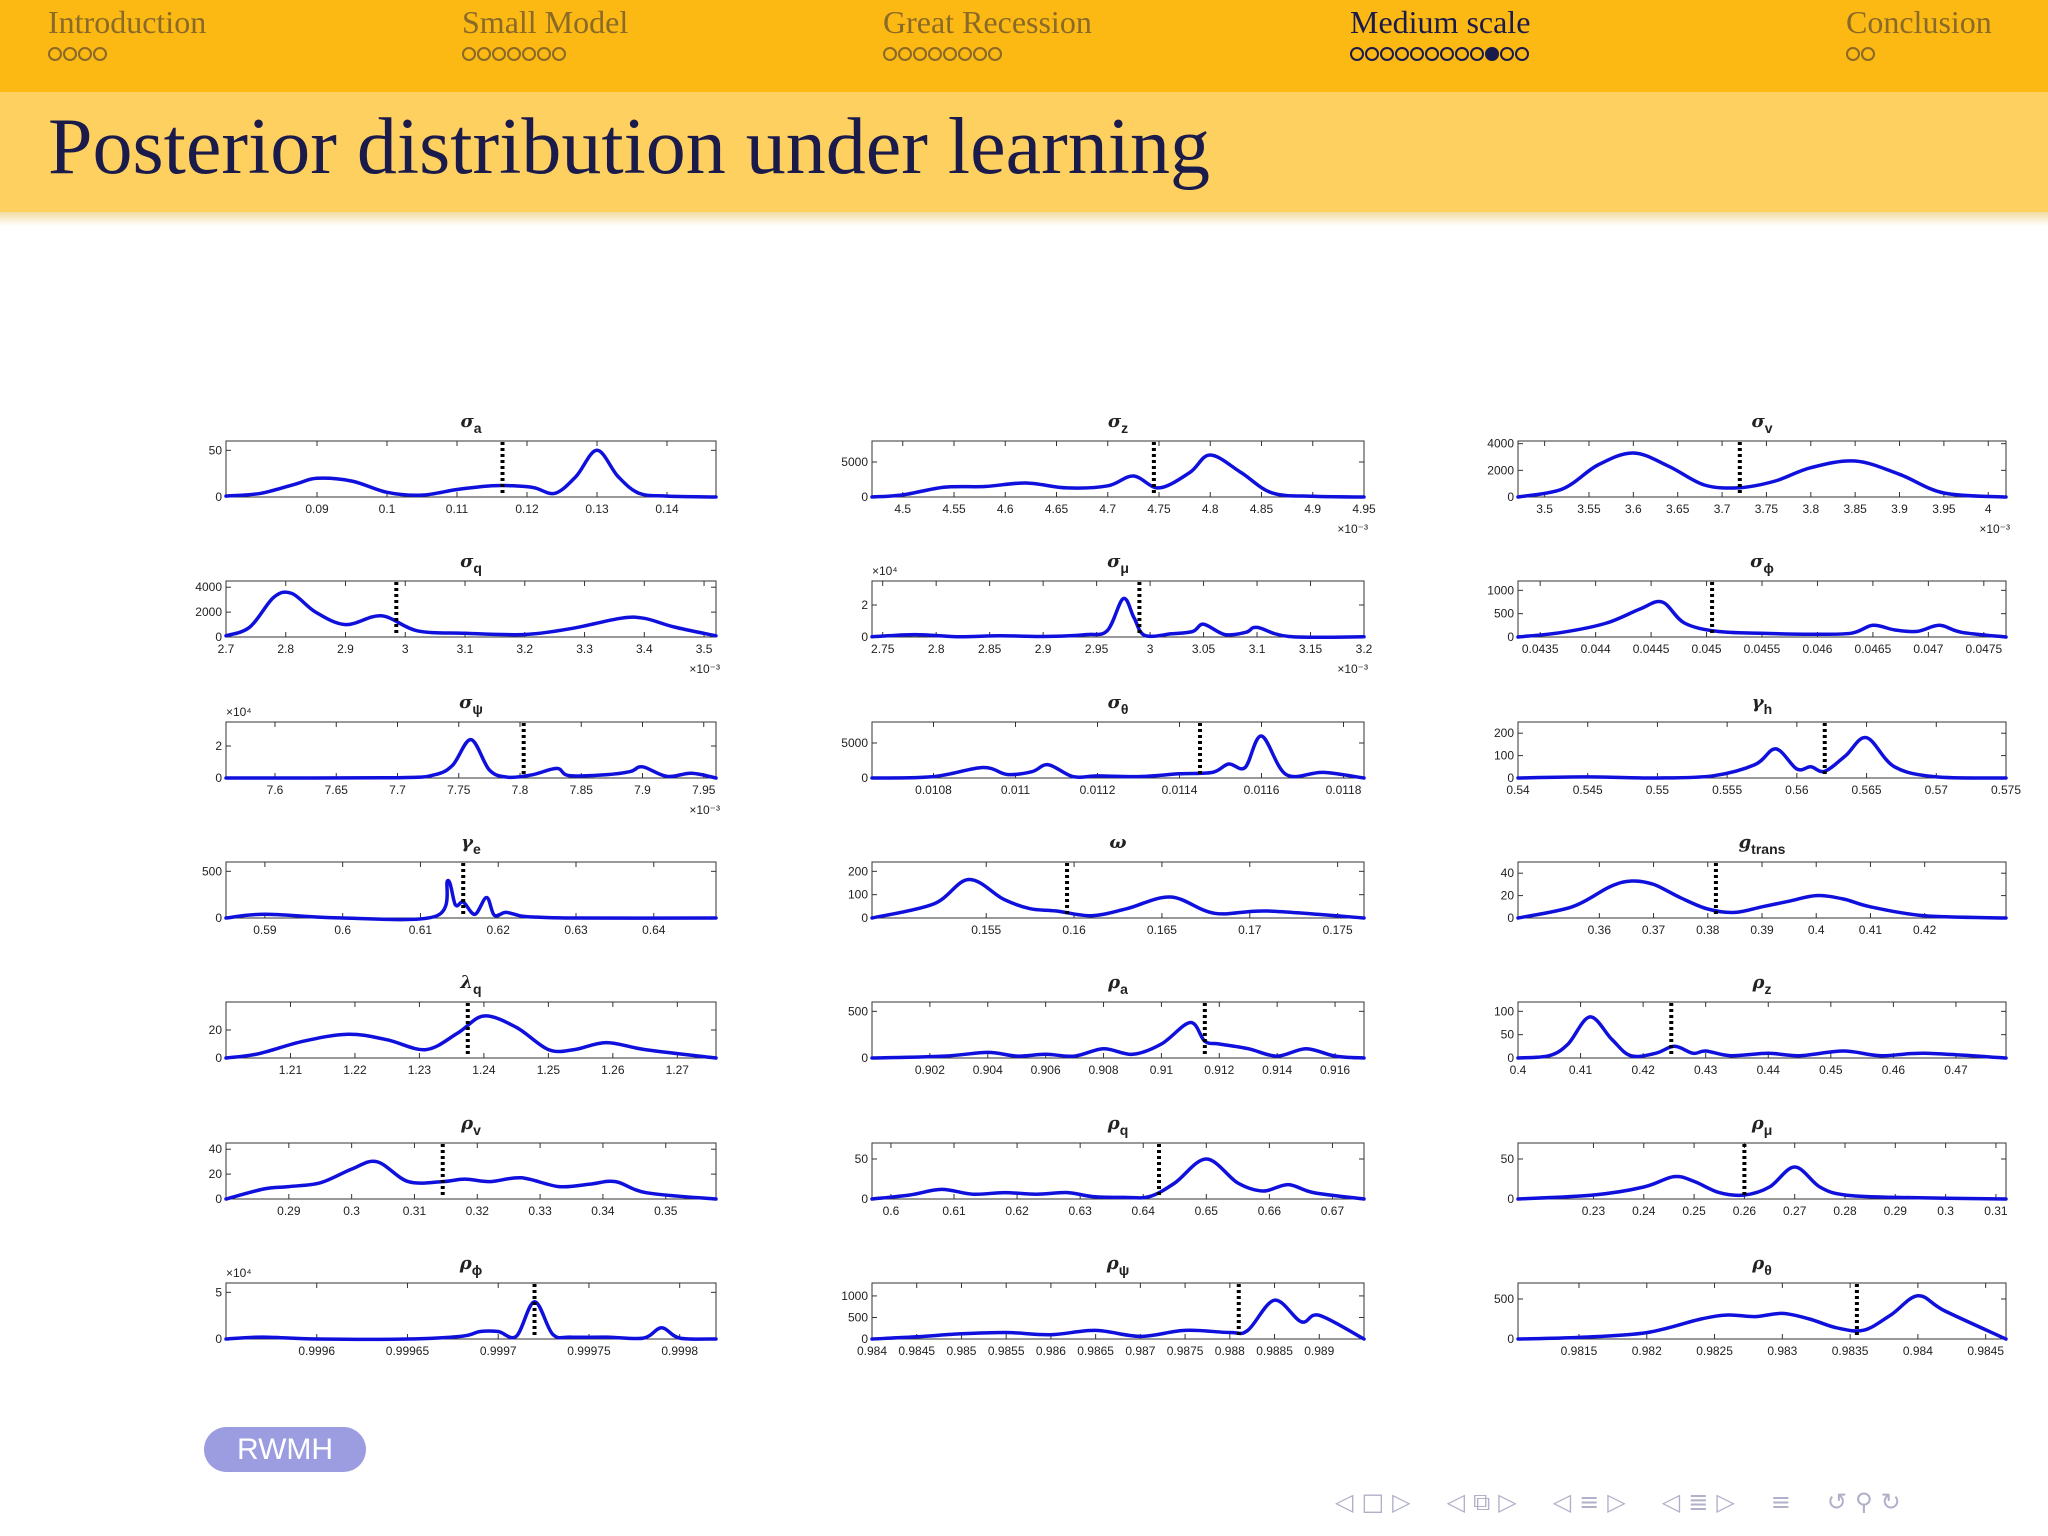  I want to click on x-tick-label: 0.986, so click(1051, 1351).